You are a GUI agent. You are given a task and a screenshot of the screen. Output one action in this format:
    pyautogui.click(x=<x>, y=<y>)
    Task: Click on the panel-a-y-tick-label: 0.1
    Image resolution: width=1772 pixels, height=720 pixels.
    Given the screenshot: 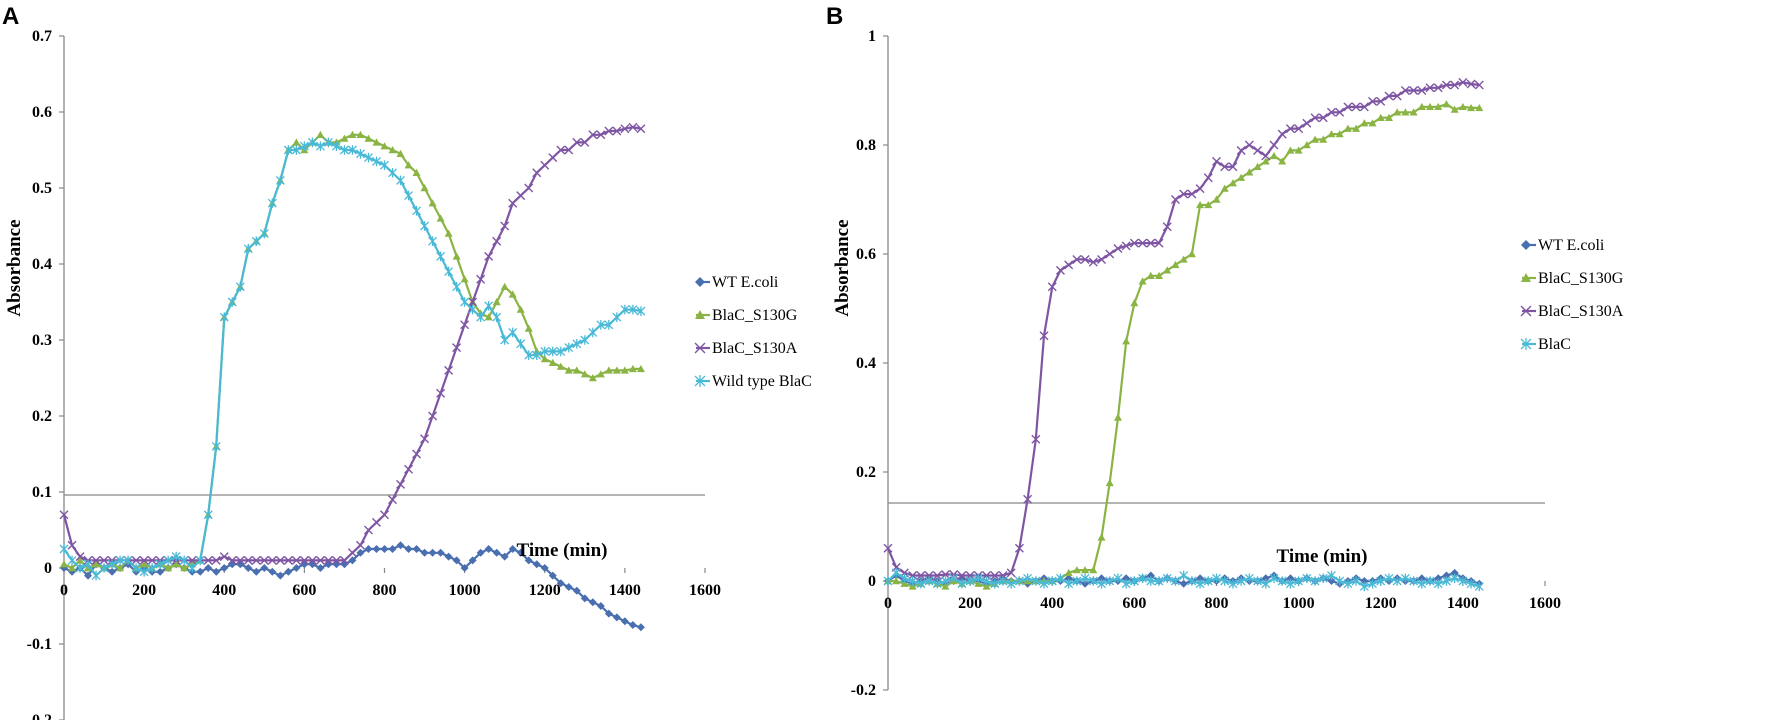 What is the action you would take?
    pyautogui.click(x=42, y=492)
    